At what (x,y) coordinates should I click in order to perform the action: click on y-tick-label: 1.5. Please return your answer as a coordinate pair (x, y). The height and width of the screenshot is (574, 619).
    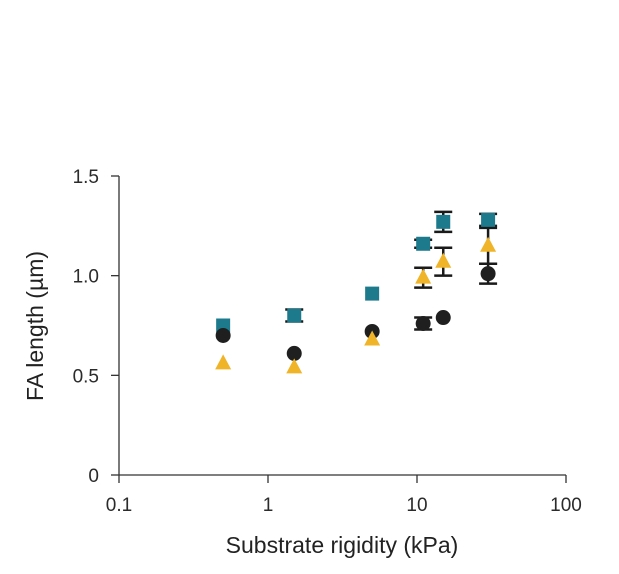
    Looking at the image, I should click on (86, 177).